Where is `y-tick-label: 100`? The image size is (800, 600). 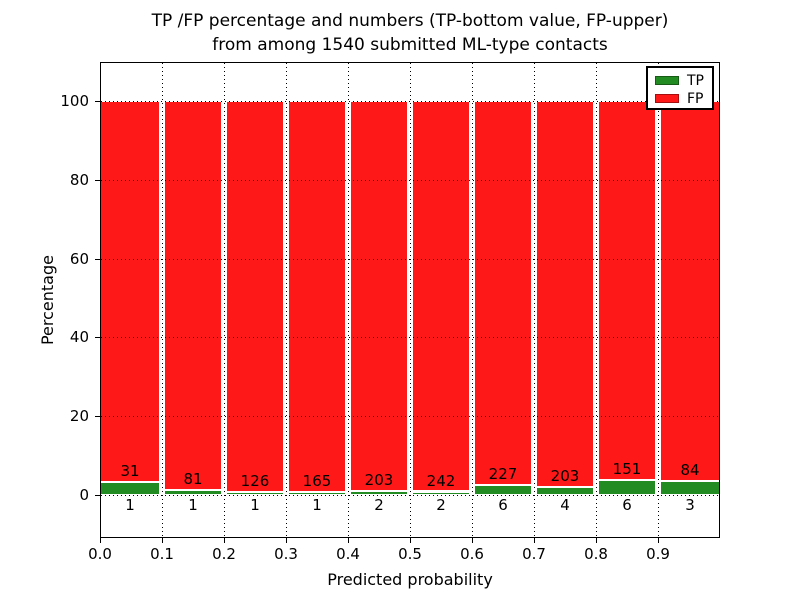
y-tick-label: 100 is located at coordinates (74, 101).